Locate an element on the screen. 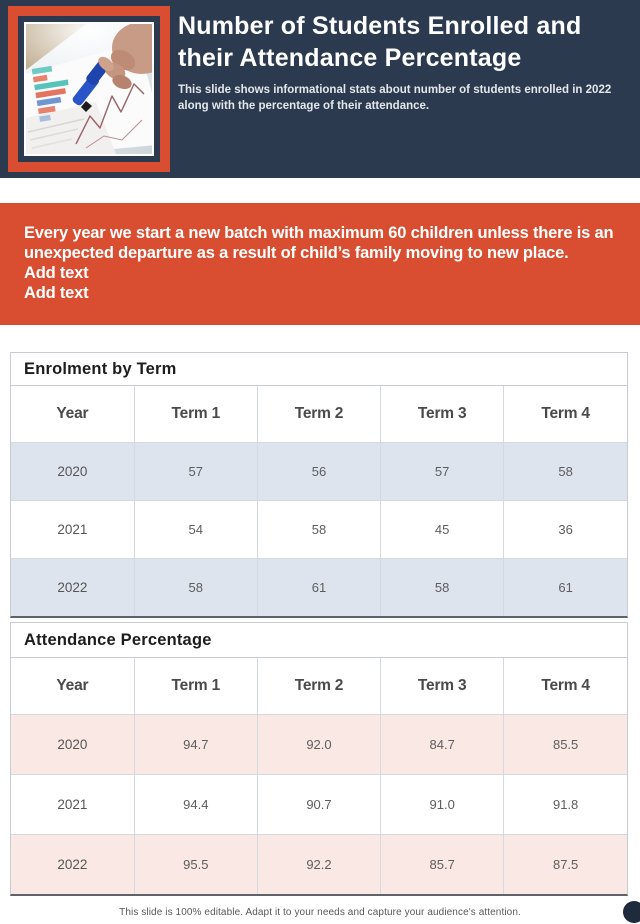  table-cell: 91.8 is located at coordinates (565, 804).